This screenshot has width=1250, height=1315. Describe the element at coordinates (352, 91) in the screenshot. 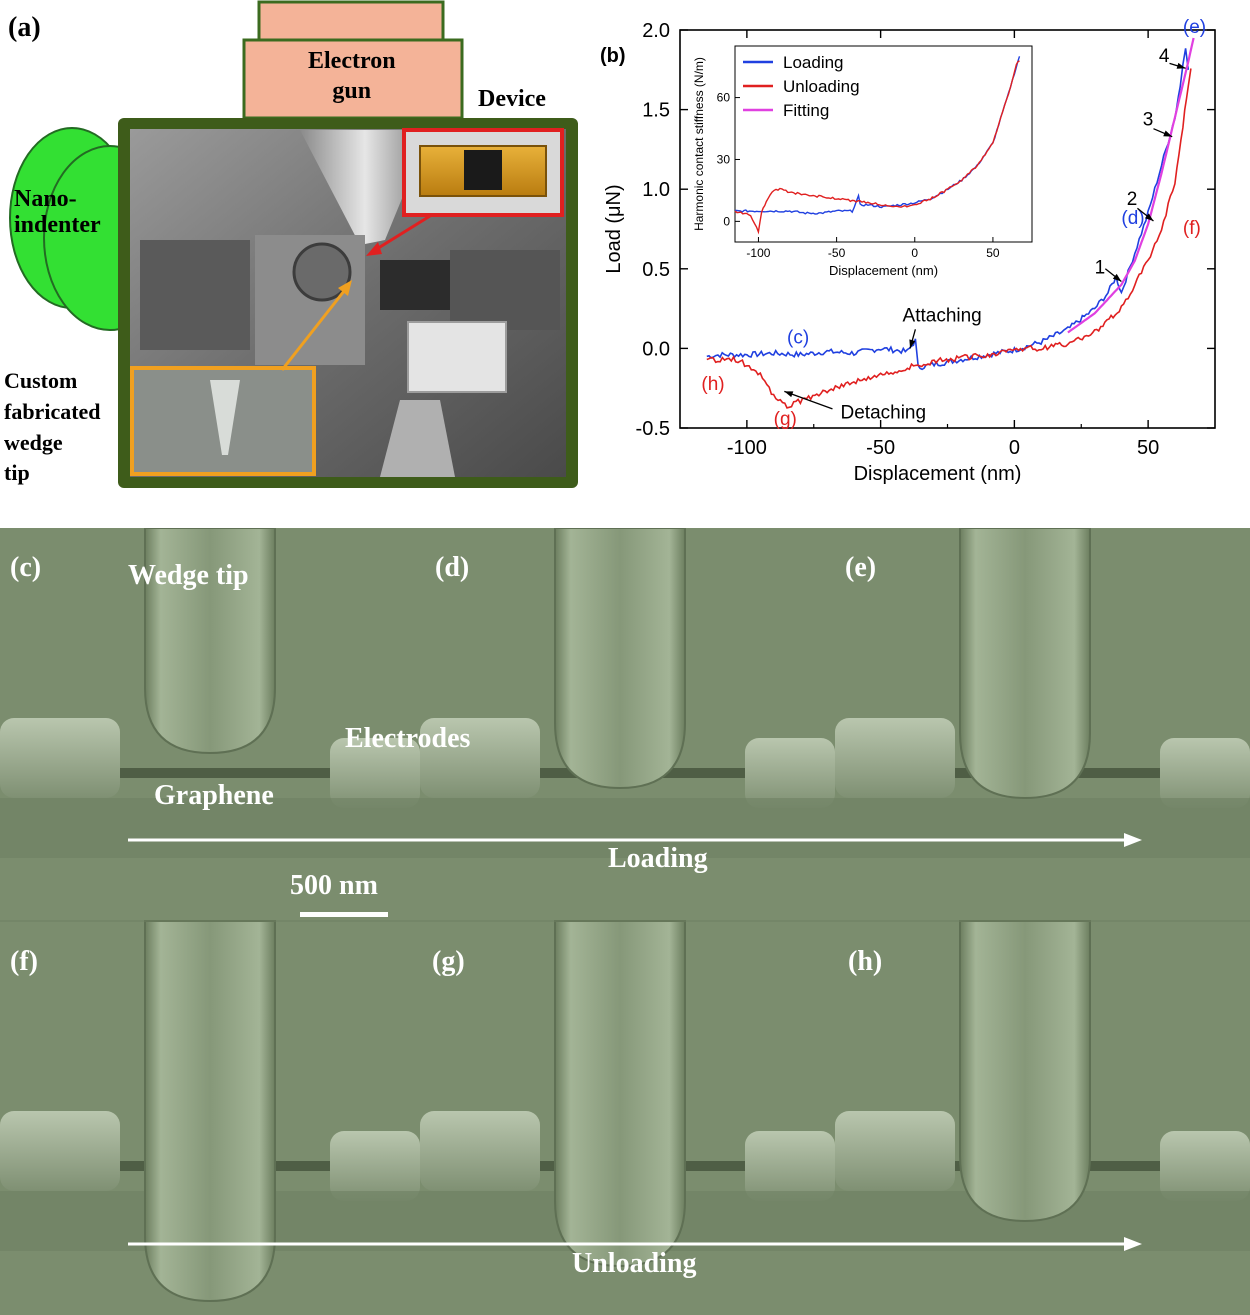

I see `electron-gun-label-line2: gun` at that location.